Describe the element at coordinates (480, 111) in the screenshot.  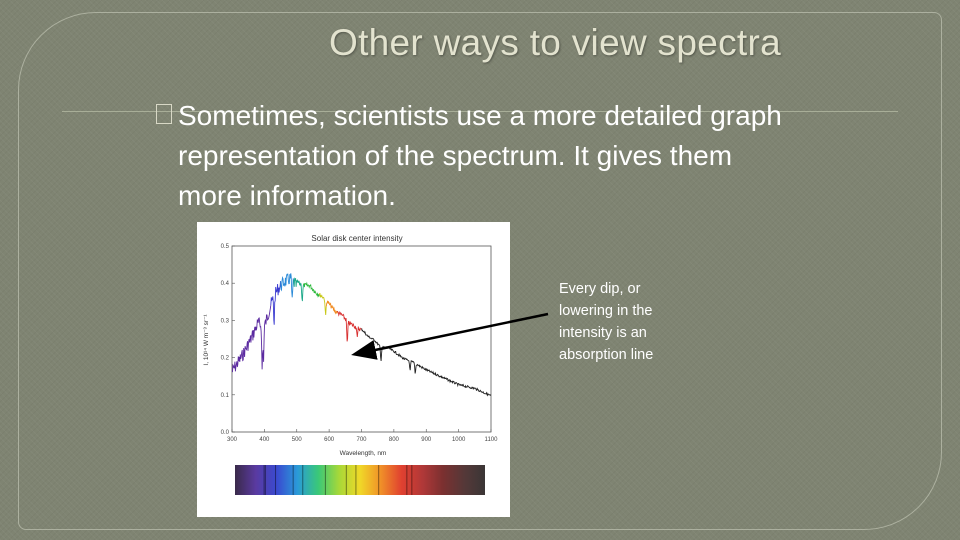
I see `title-divider` at that location.